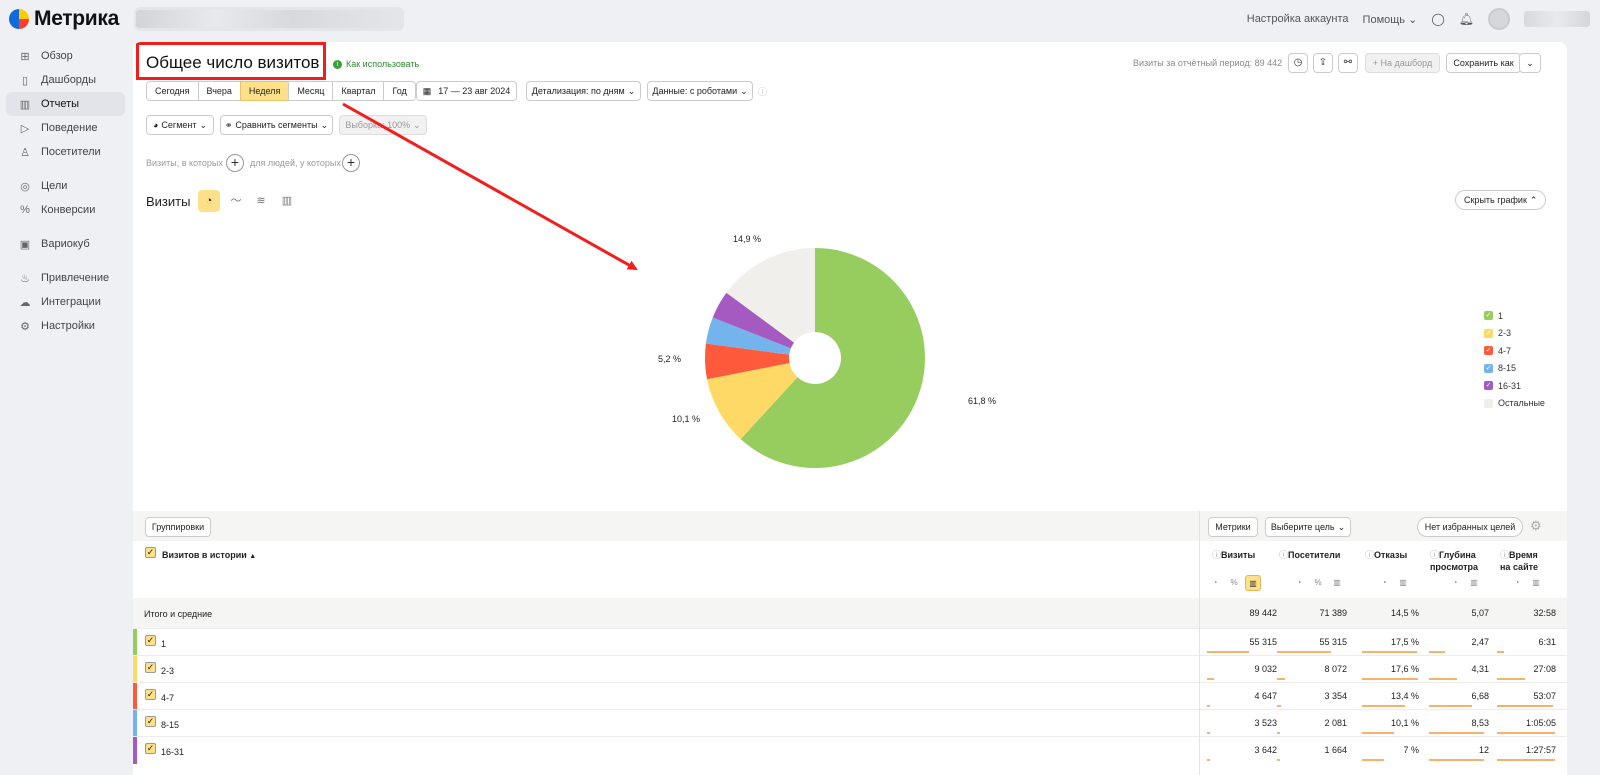  Describe the element at coordinates (376, 64) in the screenshot. I see `how-to-use-link: i Как использовать` at that location.